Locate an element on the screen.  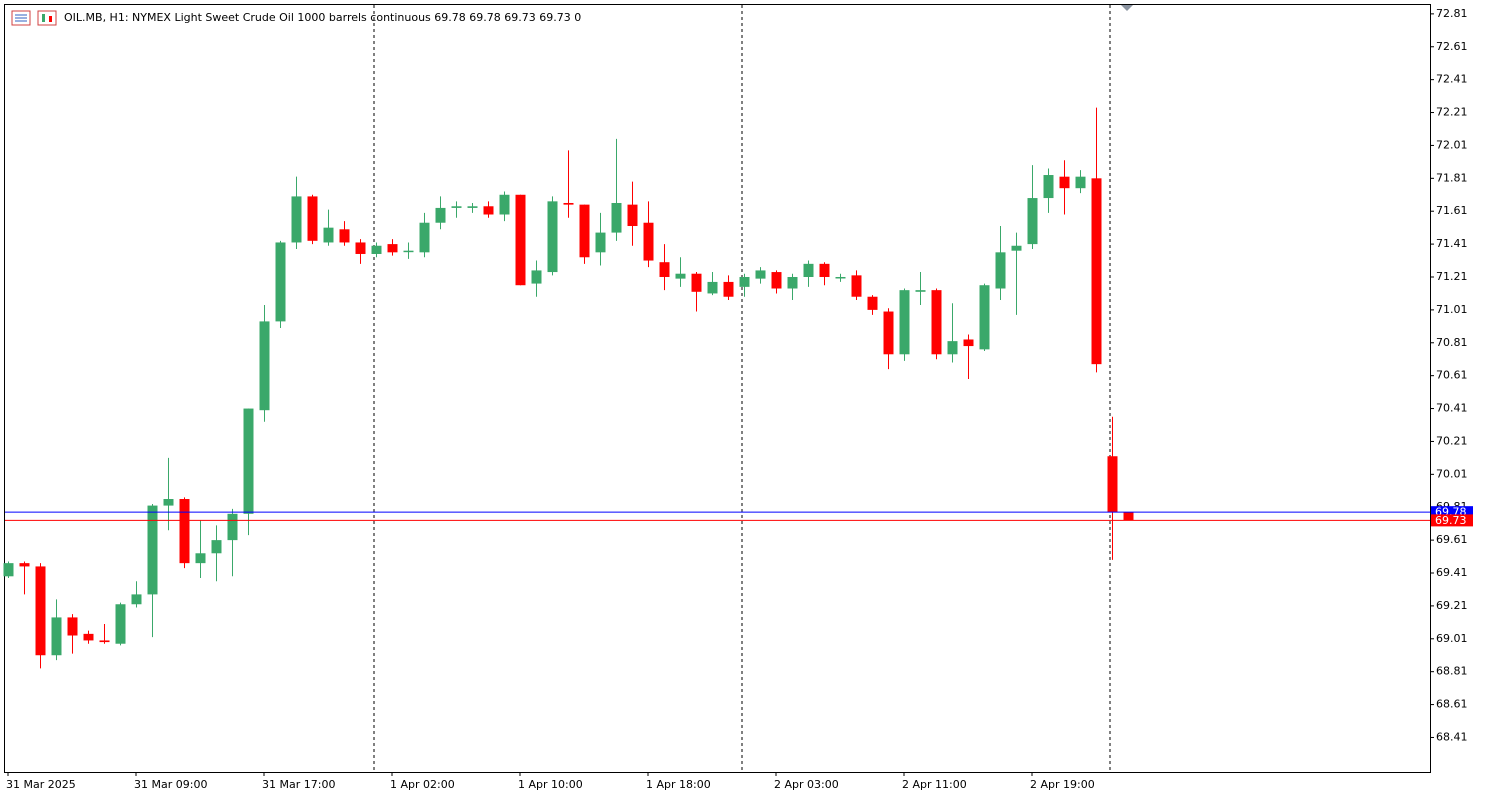
y-tick-label: 70.01 is located at coordinates (1452, 473).